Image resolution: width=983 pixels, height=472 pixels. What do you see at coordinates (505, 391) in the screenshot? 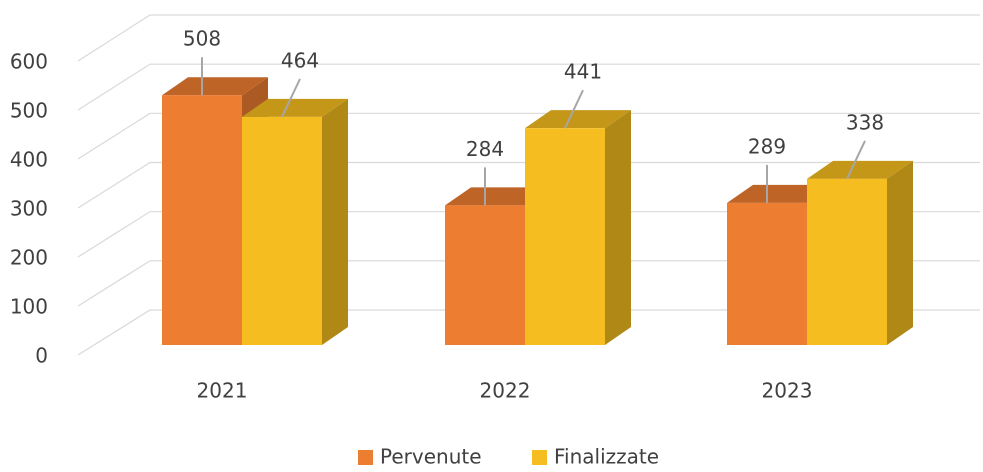
I see `x-tick-label: 2022` at bounding box center [505, 391].